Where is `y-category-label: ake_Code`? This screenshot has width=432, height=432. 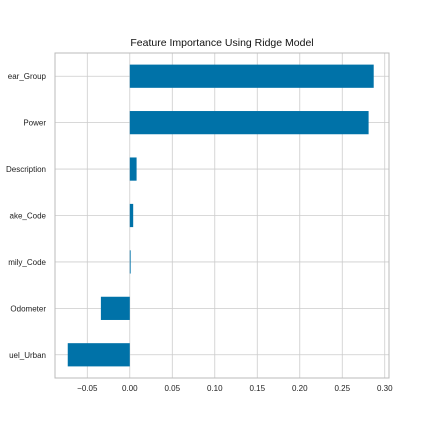 y-category-label: ake_Code is located at coordinates (28, 216).